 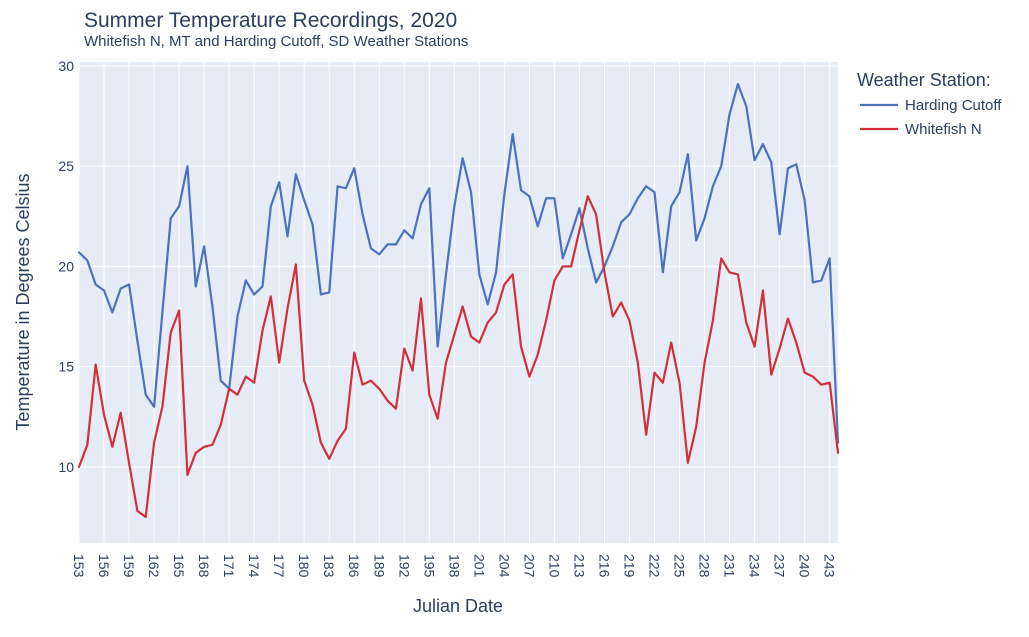 What do you see at coordinates (304, 566) in the screenshot?
I see `x-tick-label: 180` at bounding box center [304, 566].